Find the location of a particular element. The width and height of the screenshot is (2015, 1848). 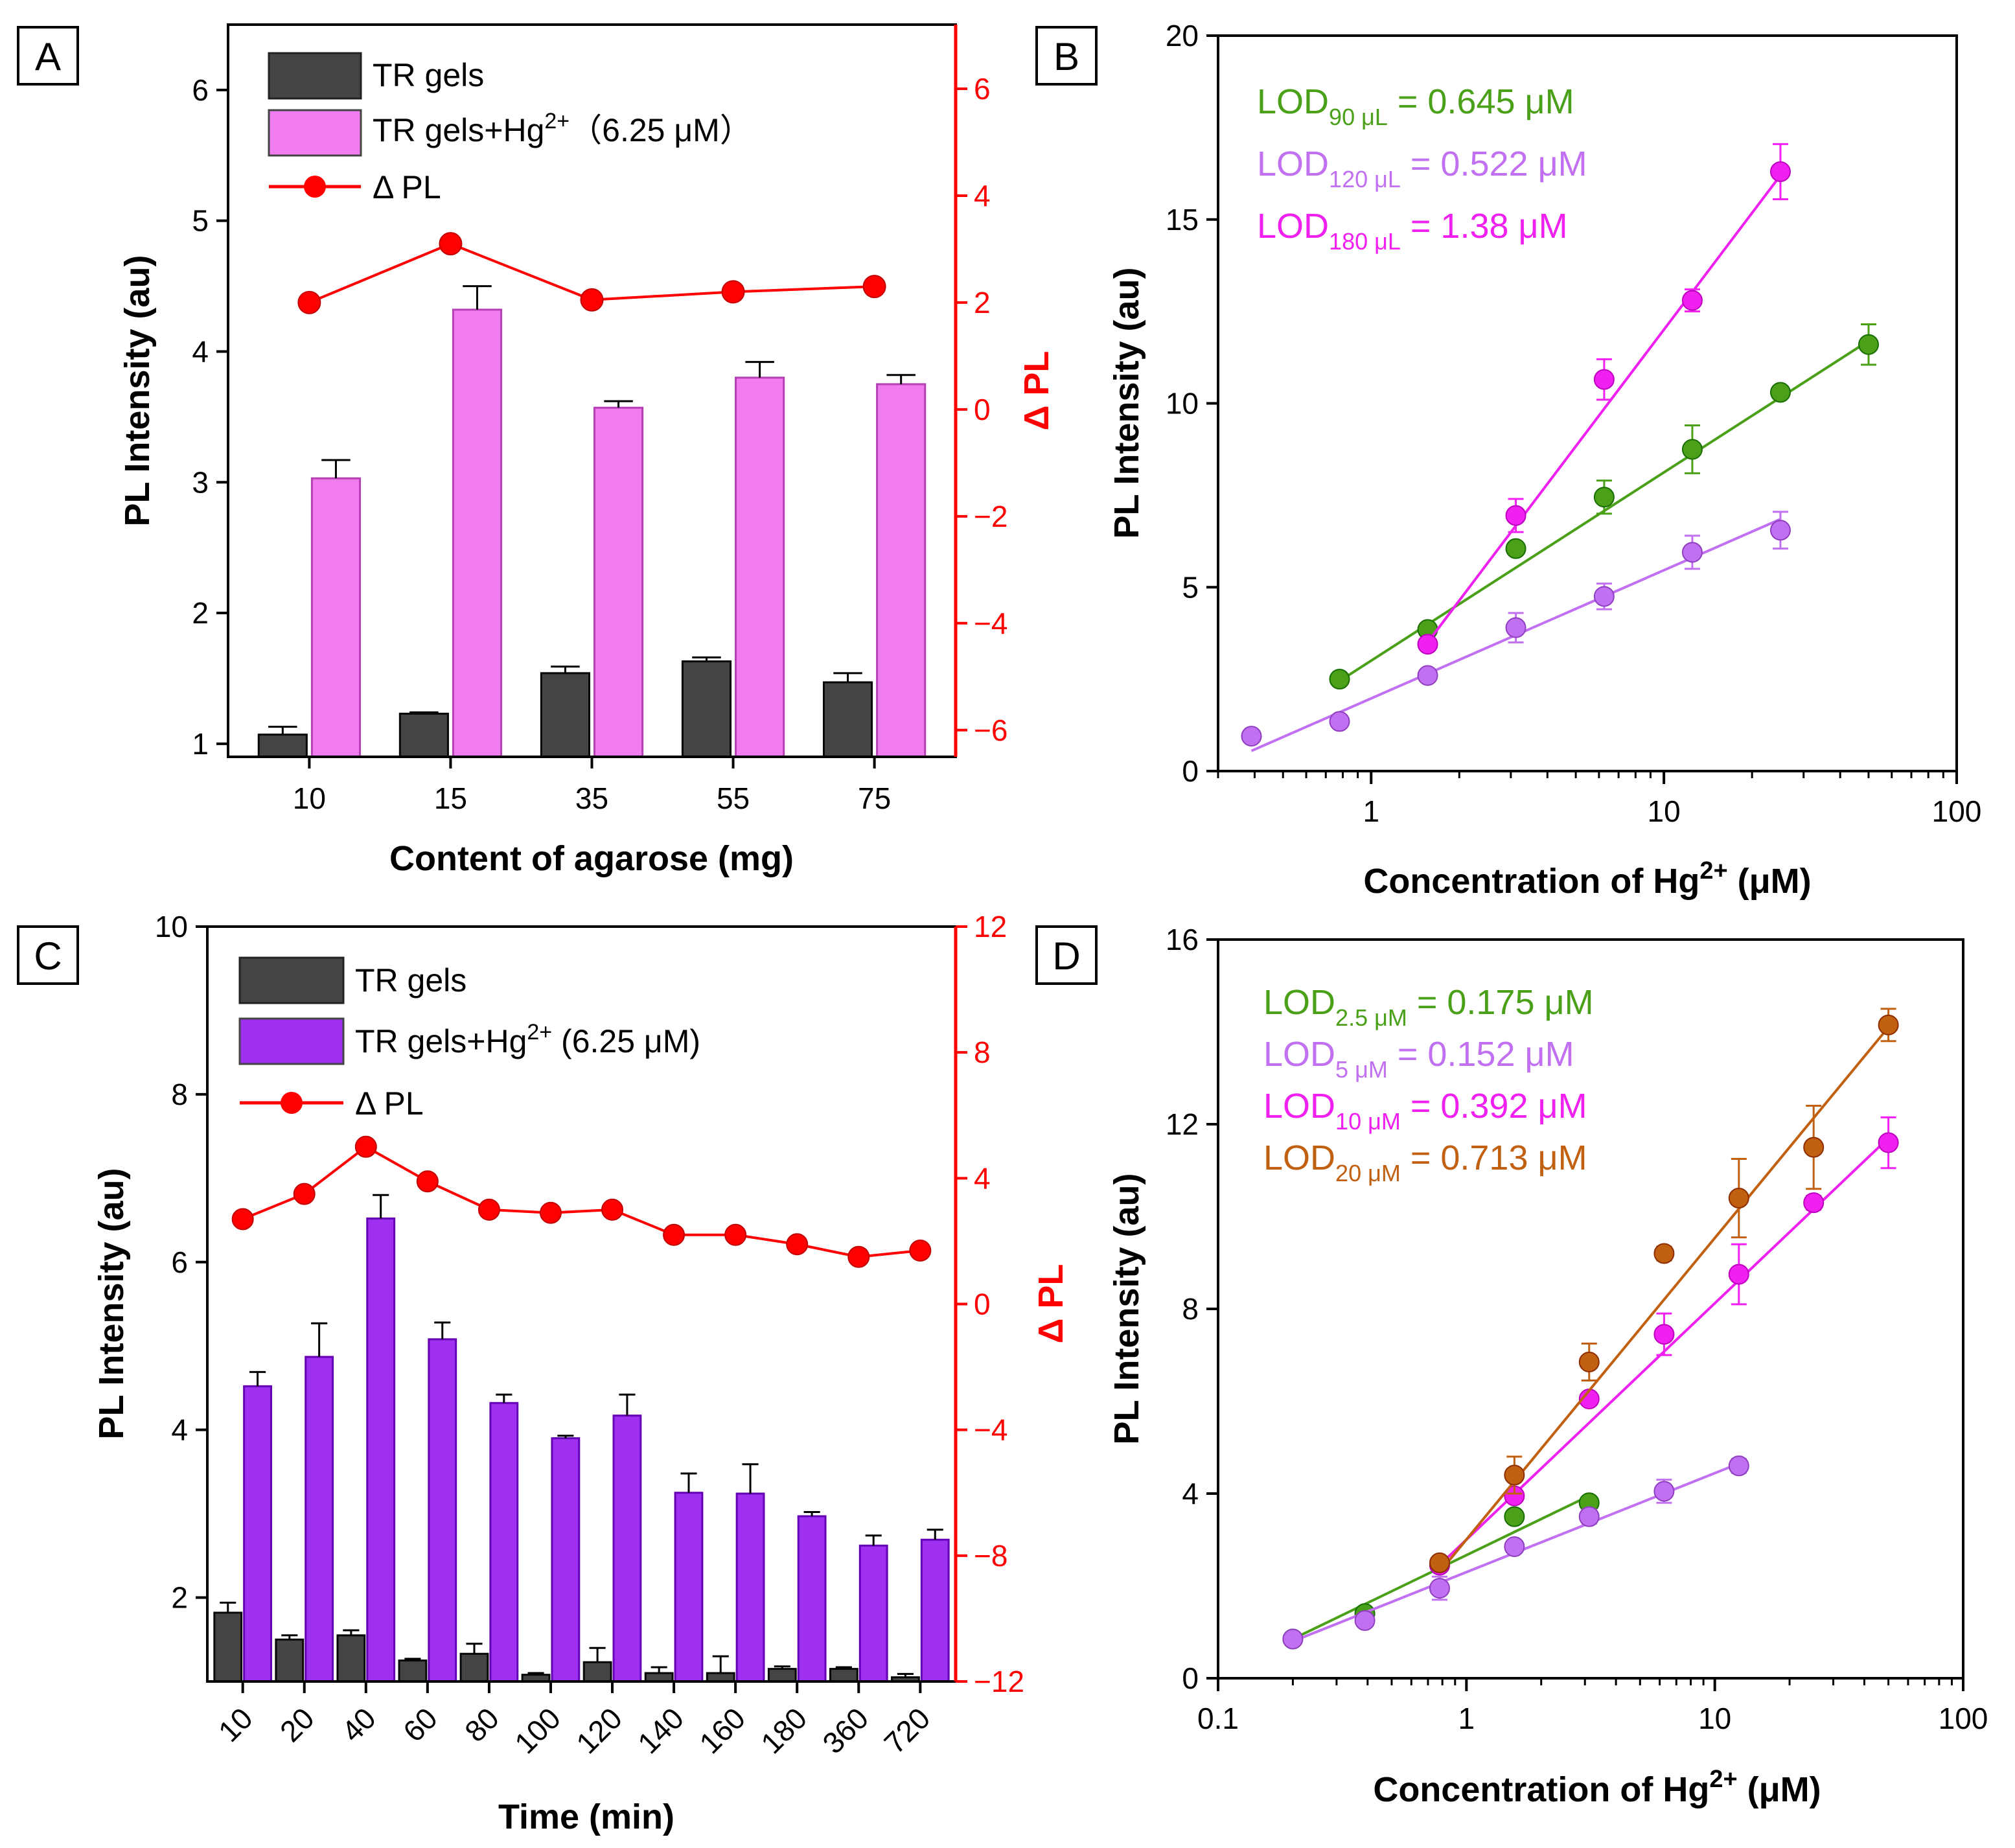

lod-annotation-sub: 20 μM is located at coordinates (1368, 1173).